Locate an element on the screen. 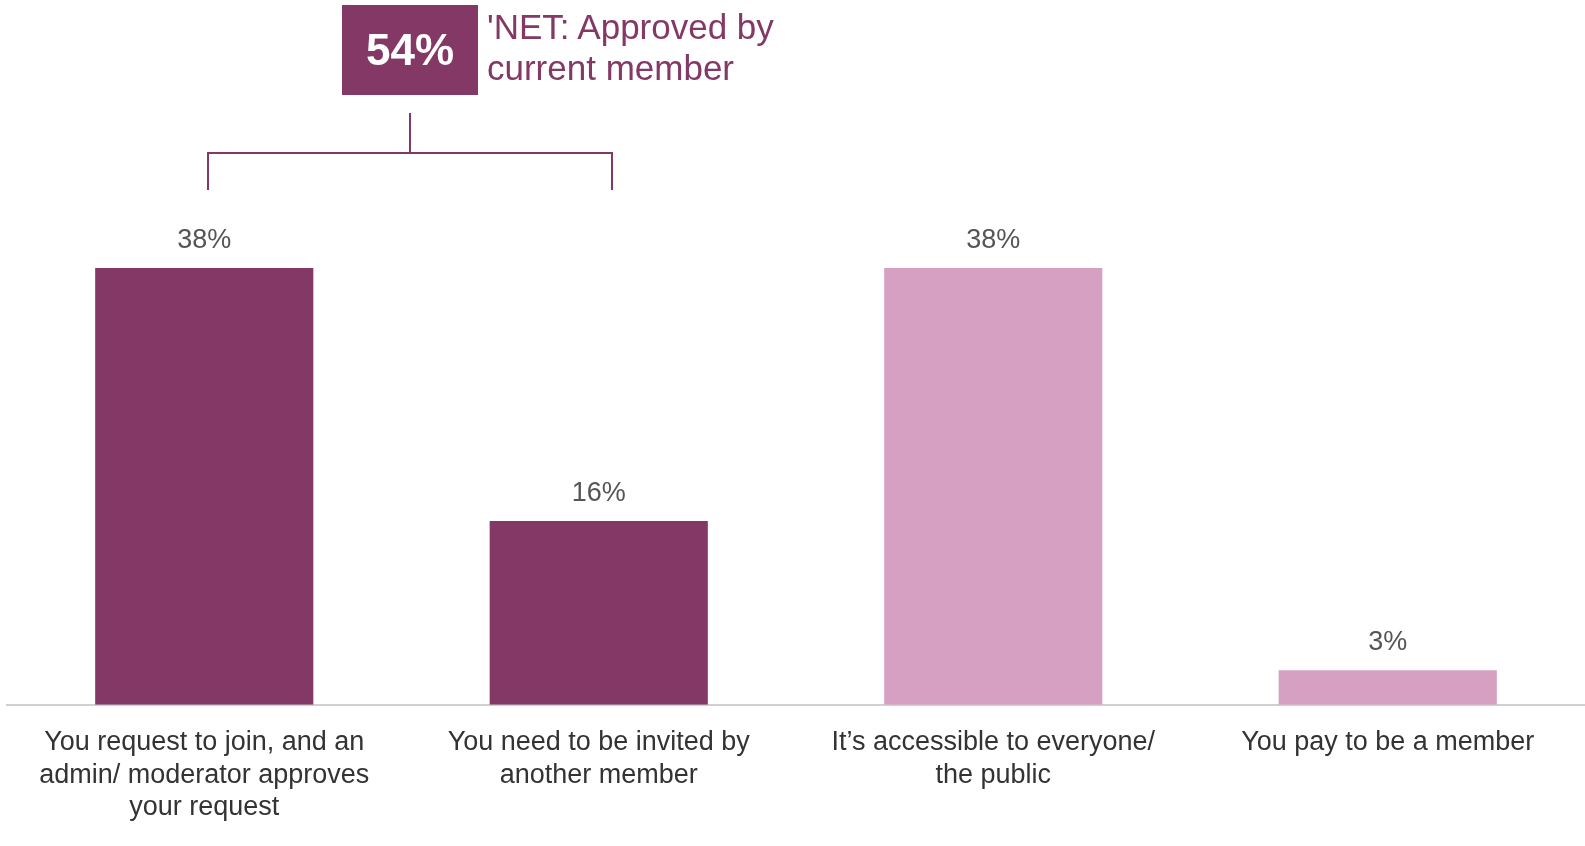 The image size is (1585, 846). data-label: 3% is located at coordinates (1388, 641).